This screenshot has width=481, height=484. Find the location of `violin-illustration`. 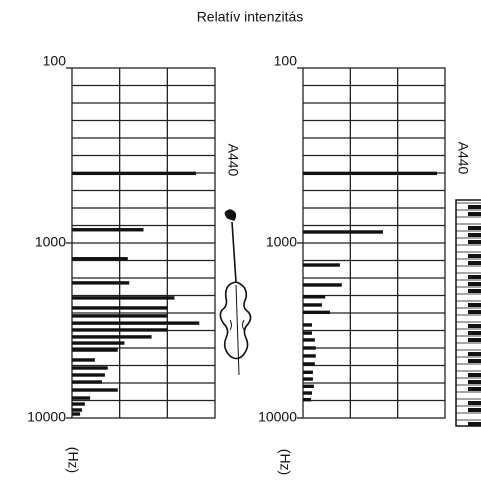

violin-illustration is located at coordinates (235, 292).